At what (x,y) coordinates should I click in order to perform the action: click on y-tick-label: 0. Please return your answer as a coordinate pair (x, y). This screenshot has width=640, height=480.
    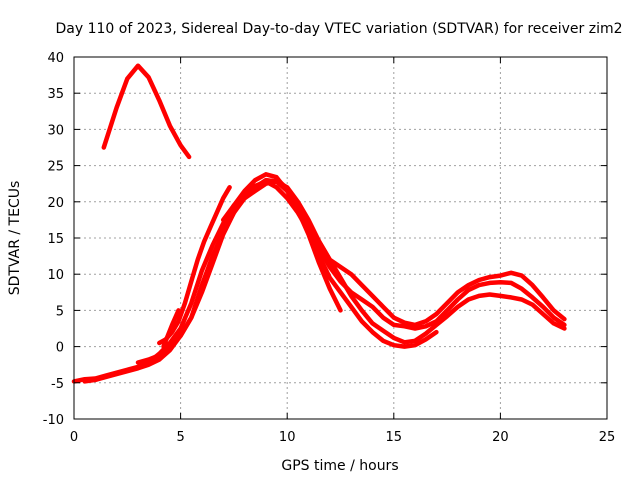
    Looking at the image, I should click on (60, 348).